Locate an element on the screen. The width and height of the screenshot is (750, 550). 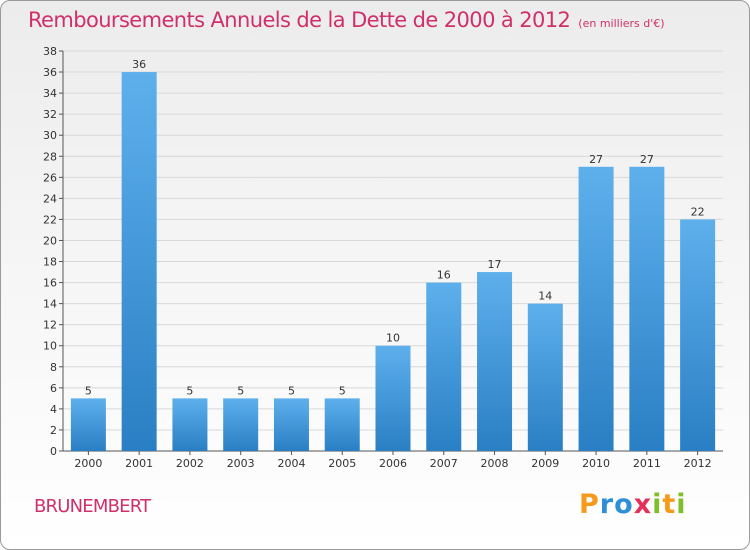
y-tick-label: 2 is located at coordinates (53, 430).